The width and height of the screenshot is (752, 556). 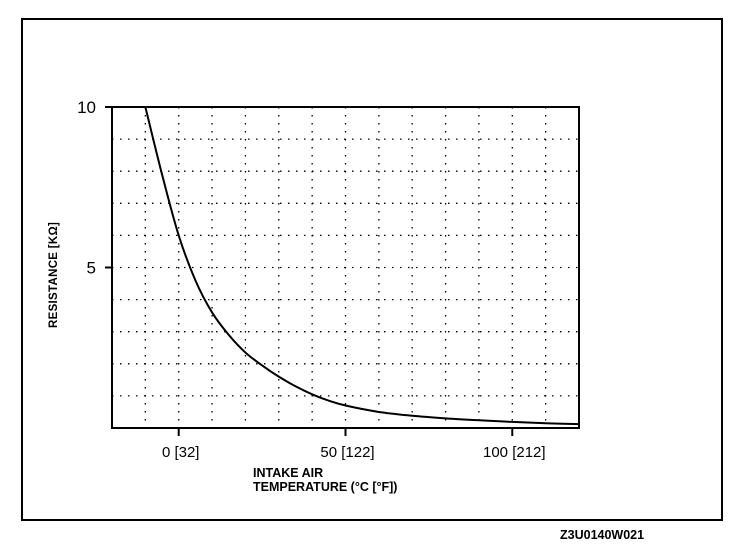 I want to click on x-tick-label: 50 [122], so click(x=347, y=452).